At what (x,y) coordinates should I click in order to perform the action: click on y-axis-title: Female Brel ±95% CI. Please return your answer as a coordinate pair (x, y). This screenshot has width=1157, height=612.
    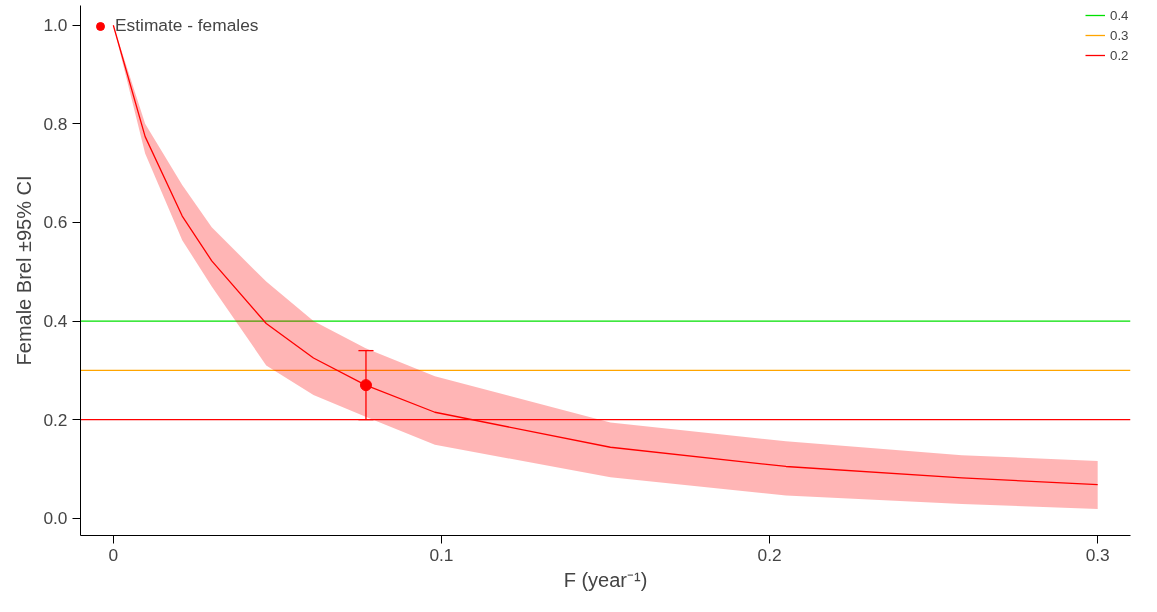
    Looking at the image, I should click on (24, 270).